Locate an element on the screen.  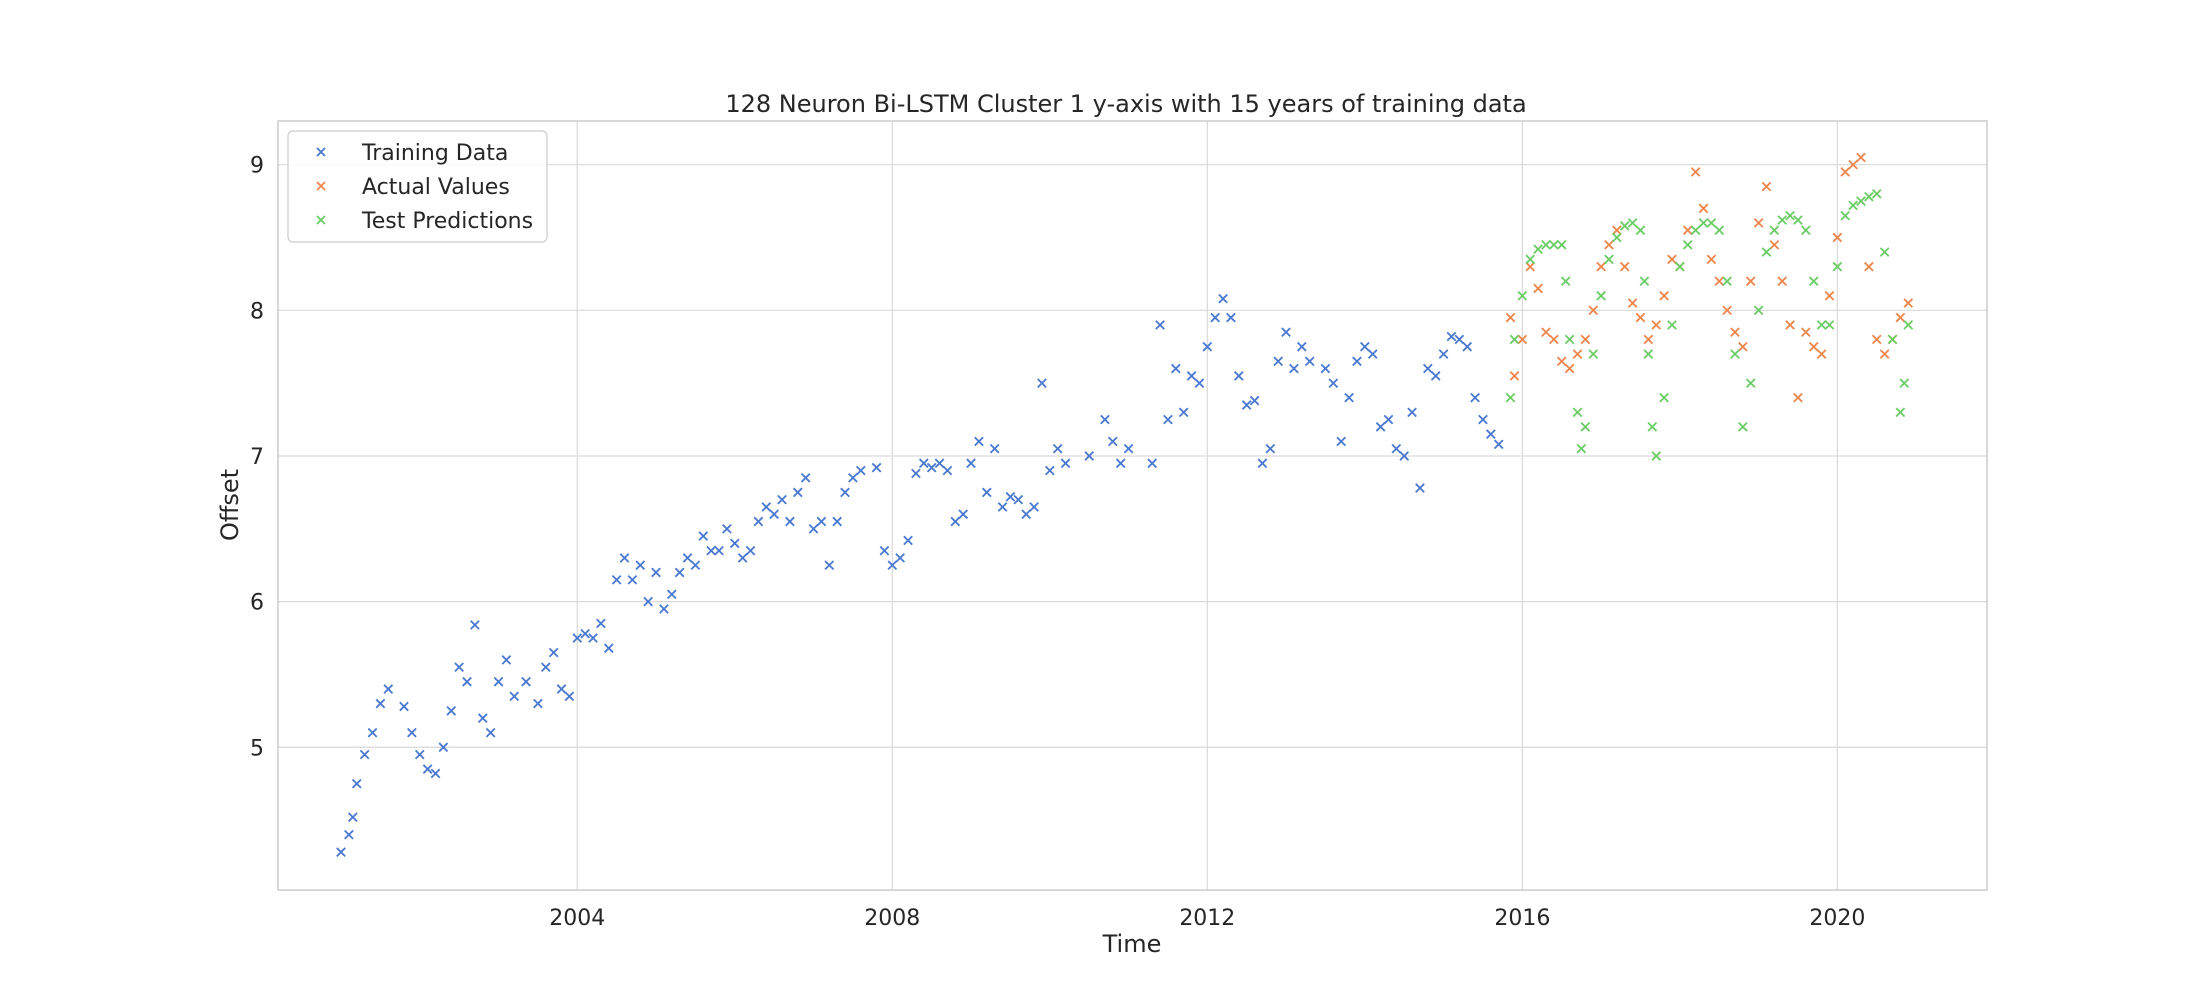
y-axis-label: Offset is located at coordinates (230, 505).